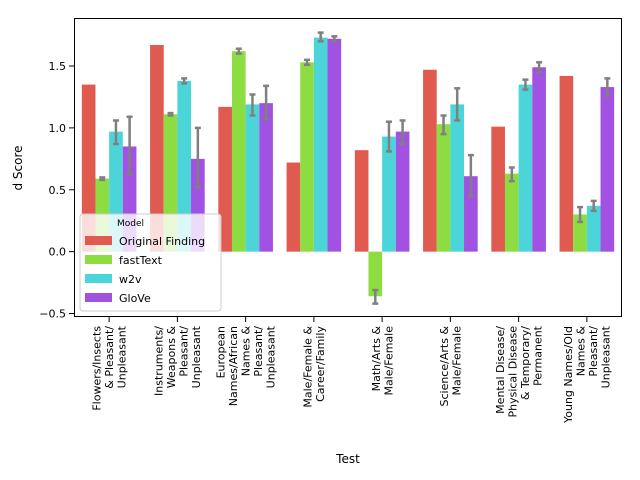  I want to click on y-tick-label: 0.0, so click(58, 252).